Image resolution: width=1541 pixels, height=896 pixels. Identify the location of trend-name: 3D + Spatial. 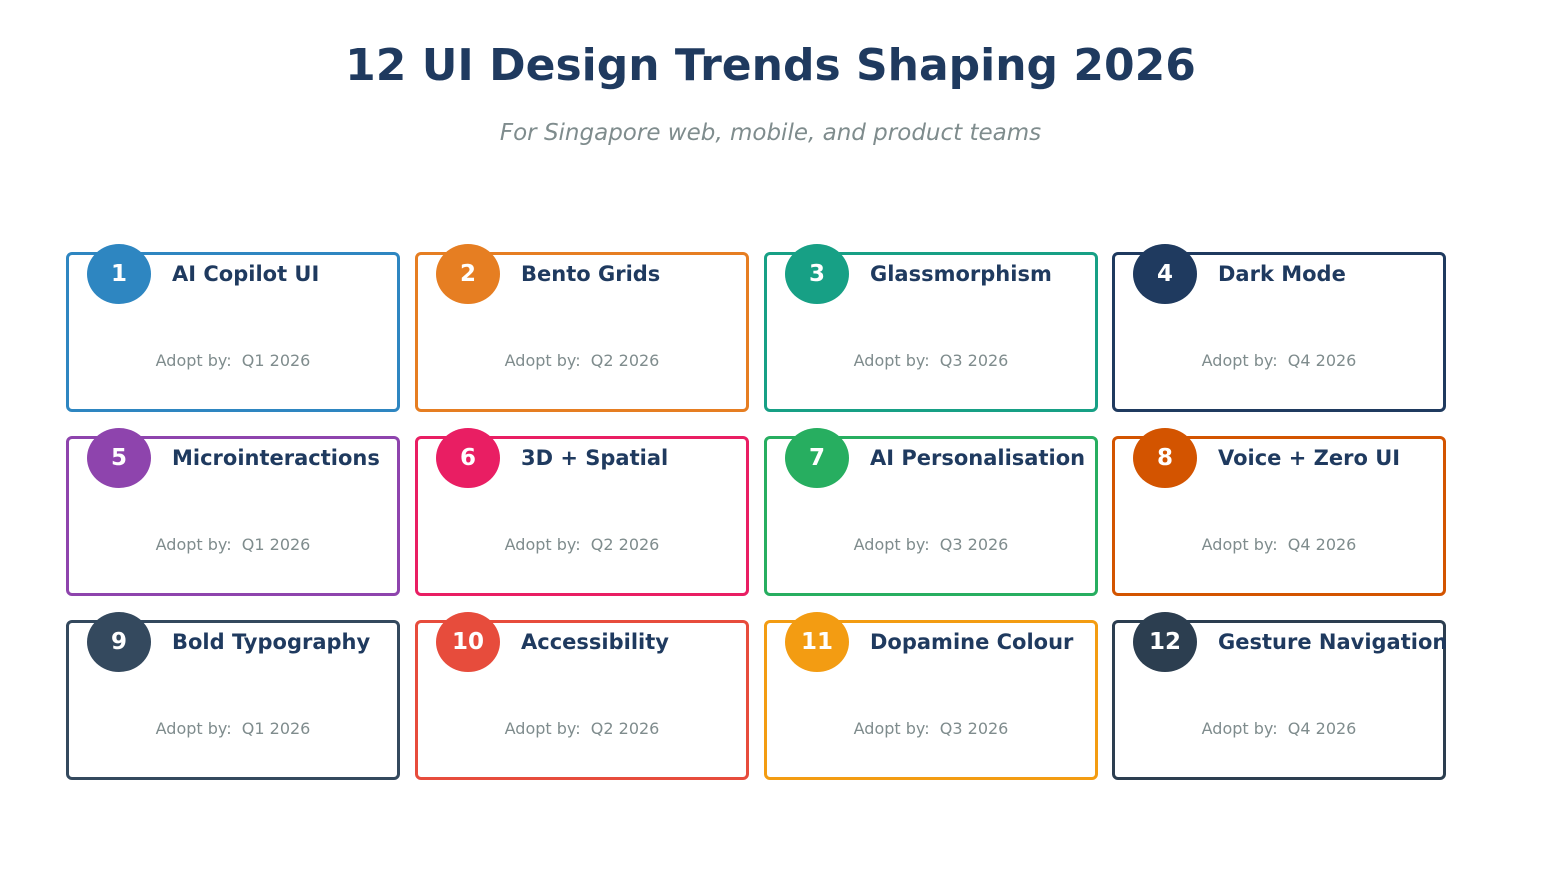
(595, 458).